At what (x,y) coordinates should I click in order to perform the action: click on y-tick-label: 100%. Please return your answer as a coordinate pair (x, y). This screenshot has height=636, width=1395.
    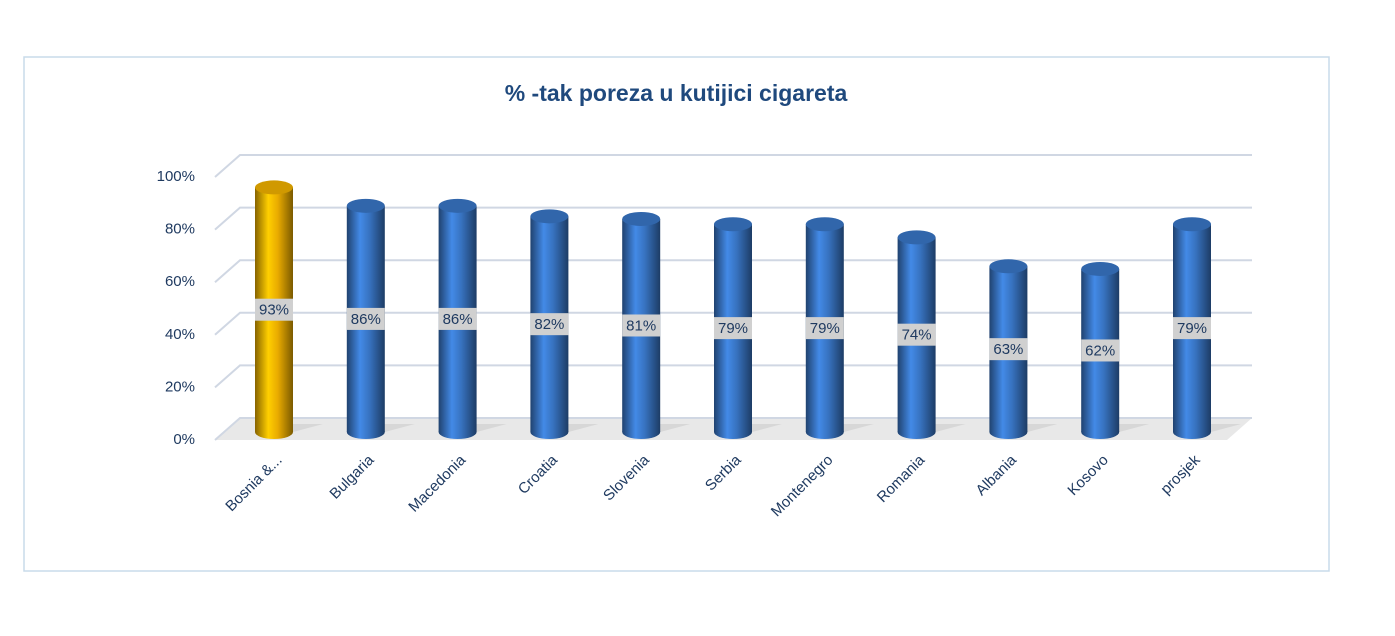
    Looking at the image, I should click on (176, 176).